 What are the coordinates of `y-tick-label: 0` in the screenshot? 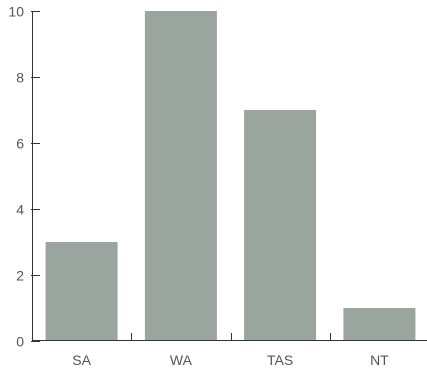 It's located at (20, 342).